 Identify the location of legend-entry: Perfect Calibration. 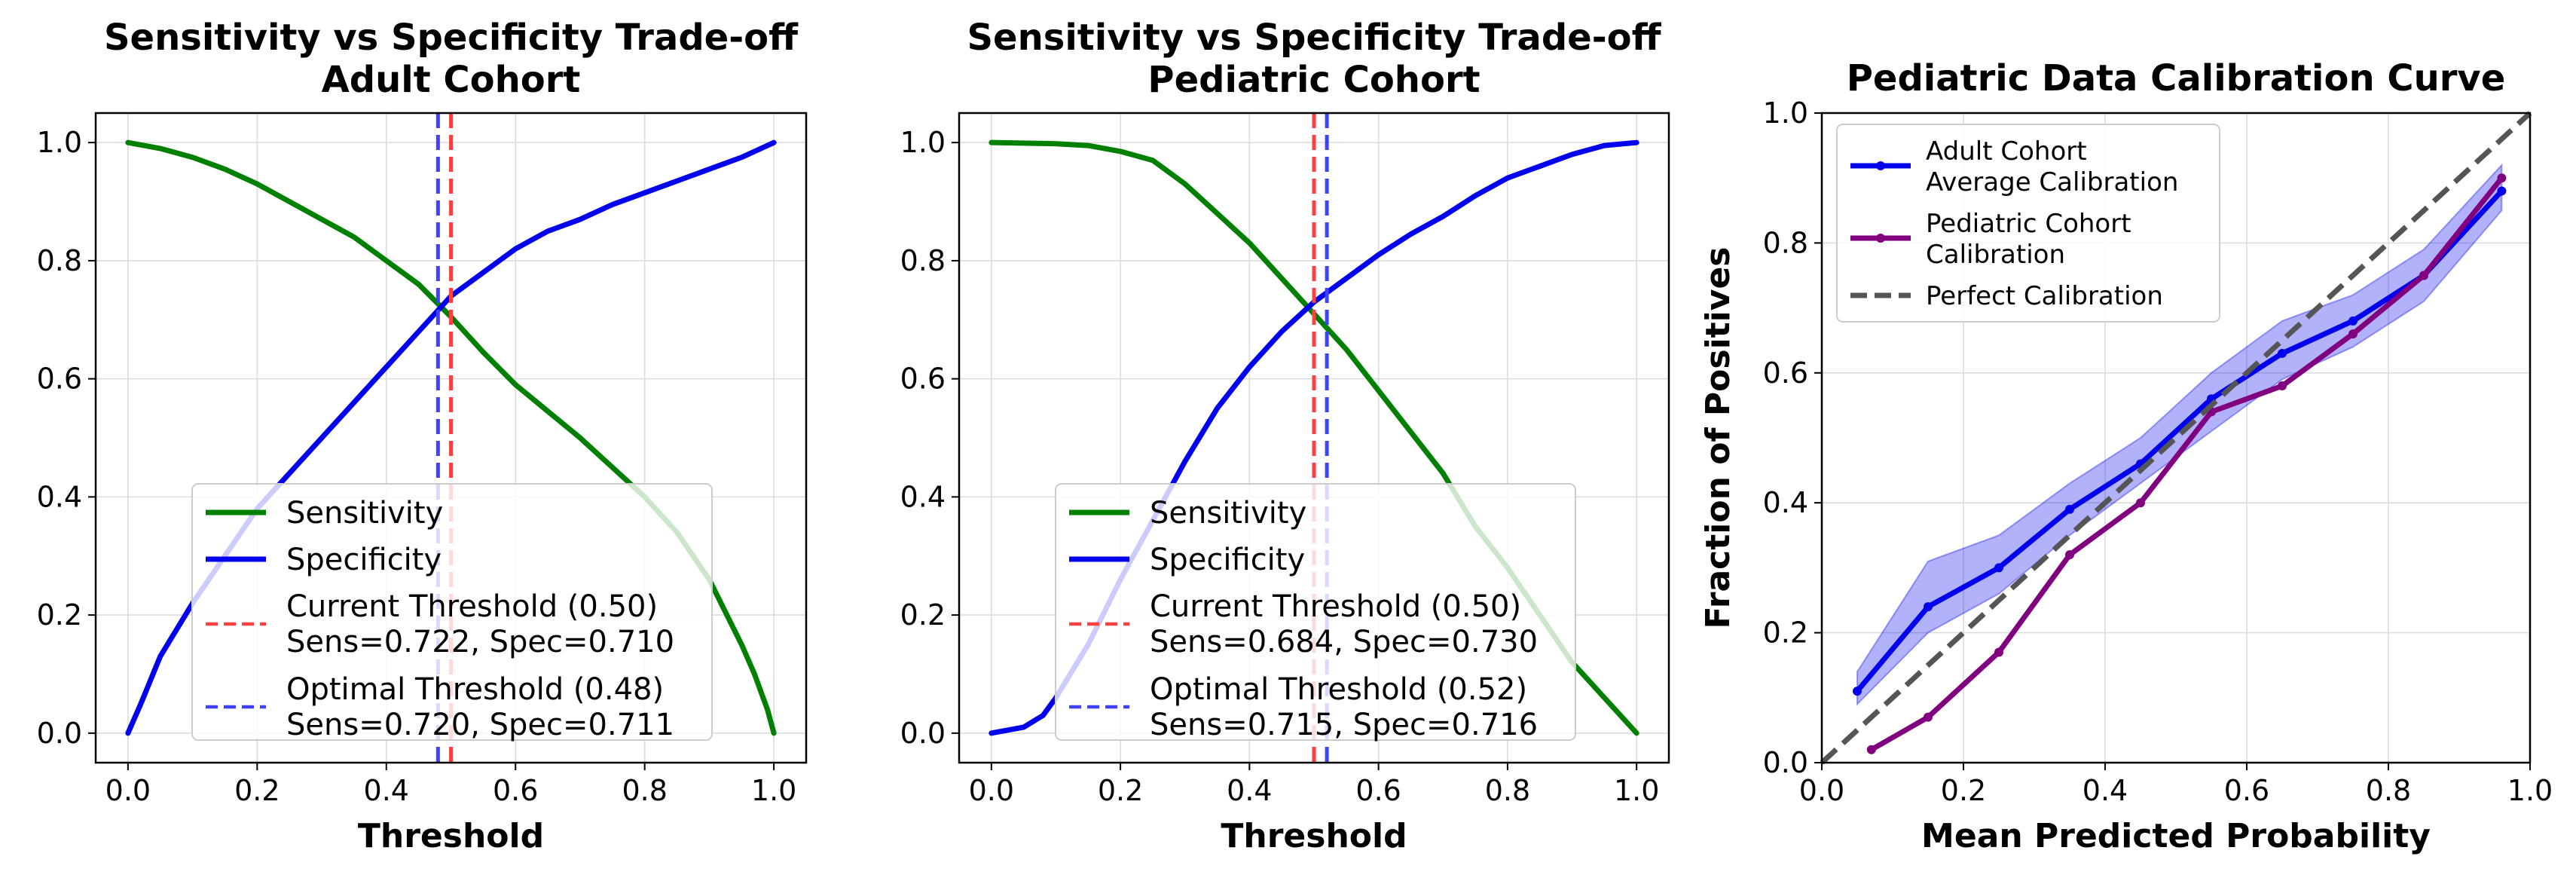
(2044, 296).